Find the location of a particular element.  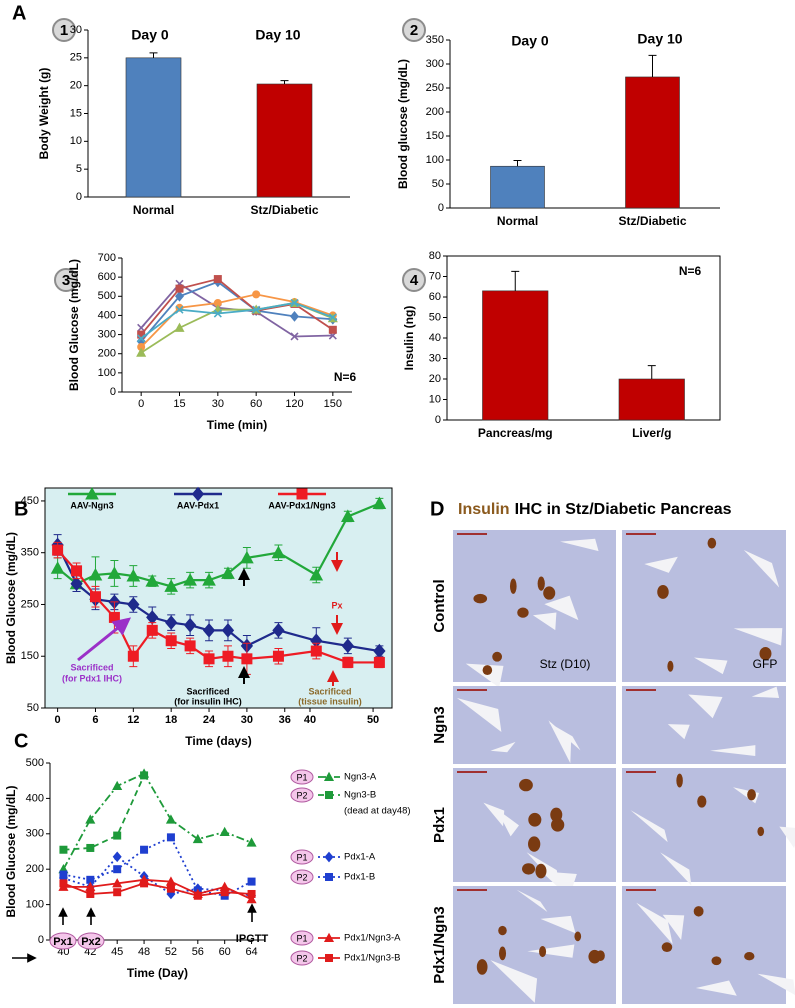

y-tick-label: 50 is located at coordinates (438, 184).